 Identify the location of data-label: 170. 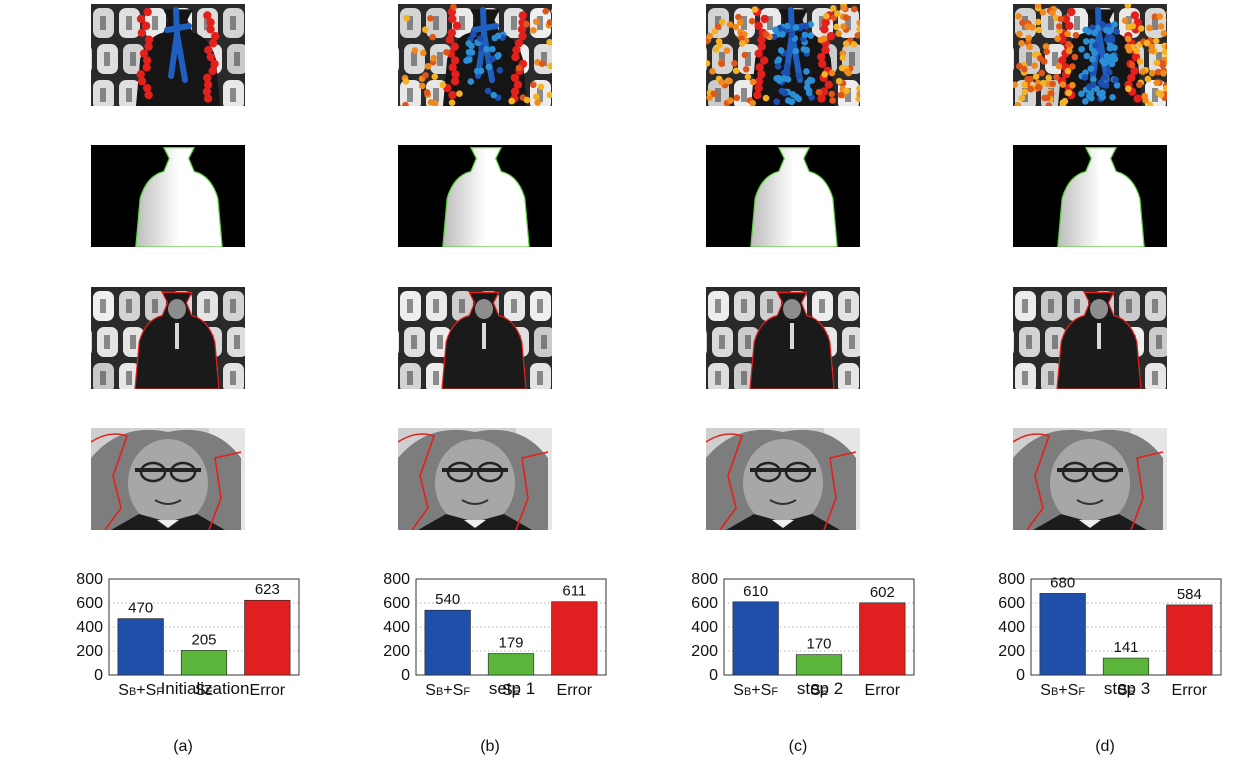
(818, 644).